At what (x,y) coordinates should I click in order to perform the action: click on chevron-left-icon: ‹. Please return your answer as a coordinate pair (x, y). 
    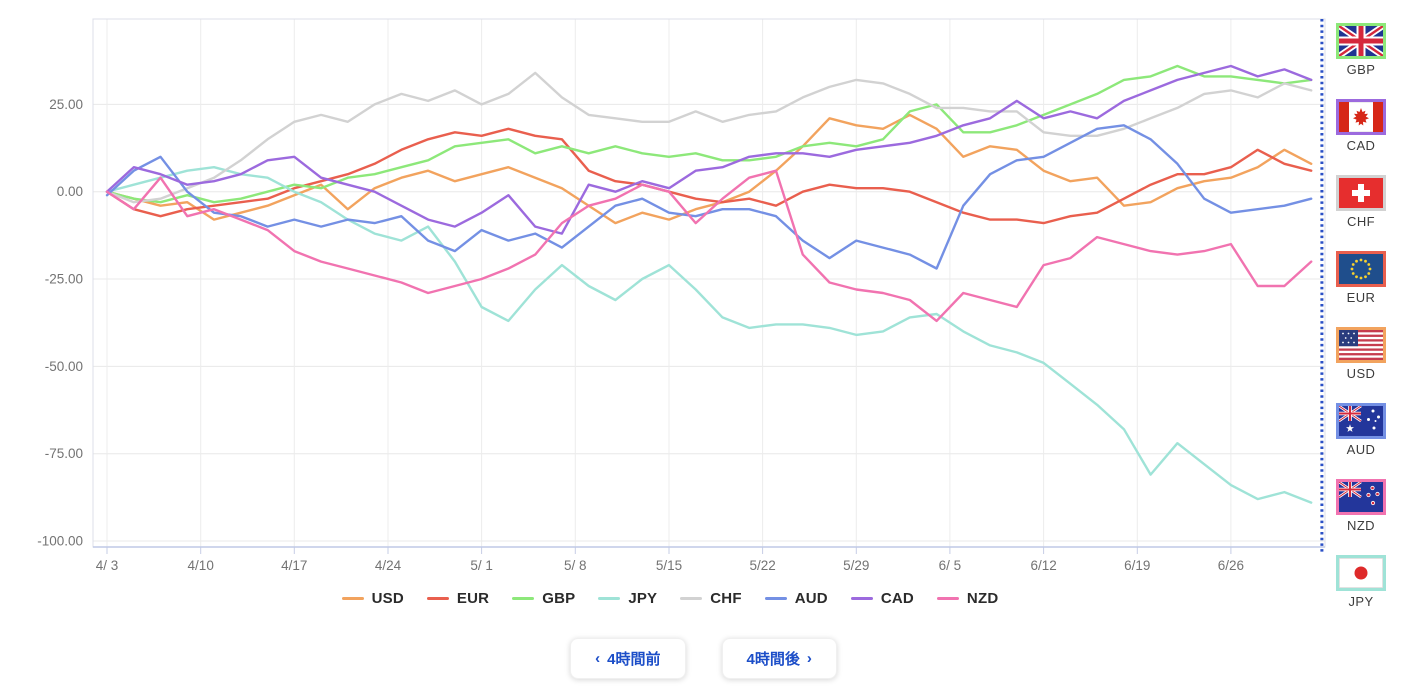
    Looking at the image, I should click on (598, 658).